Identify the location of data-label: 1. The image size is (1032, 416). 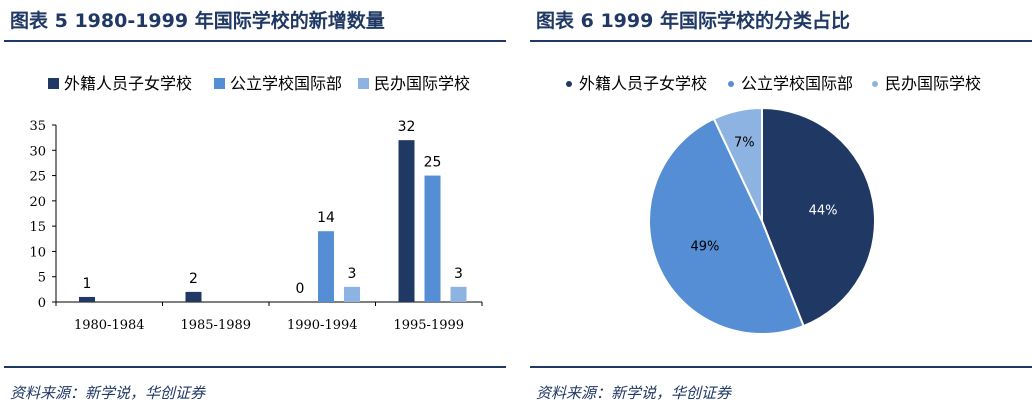
(87, 284).